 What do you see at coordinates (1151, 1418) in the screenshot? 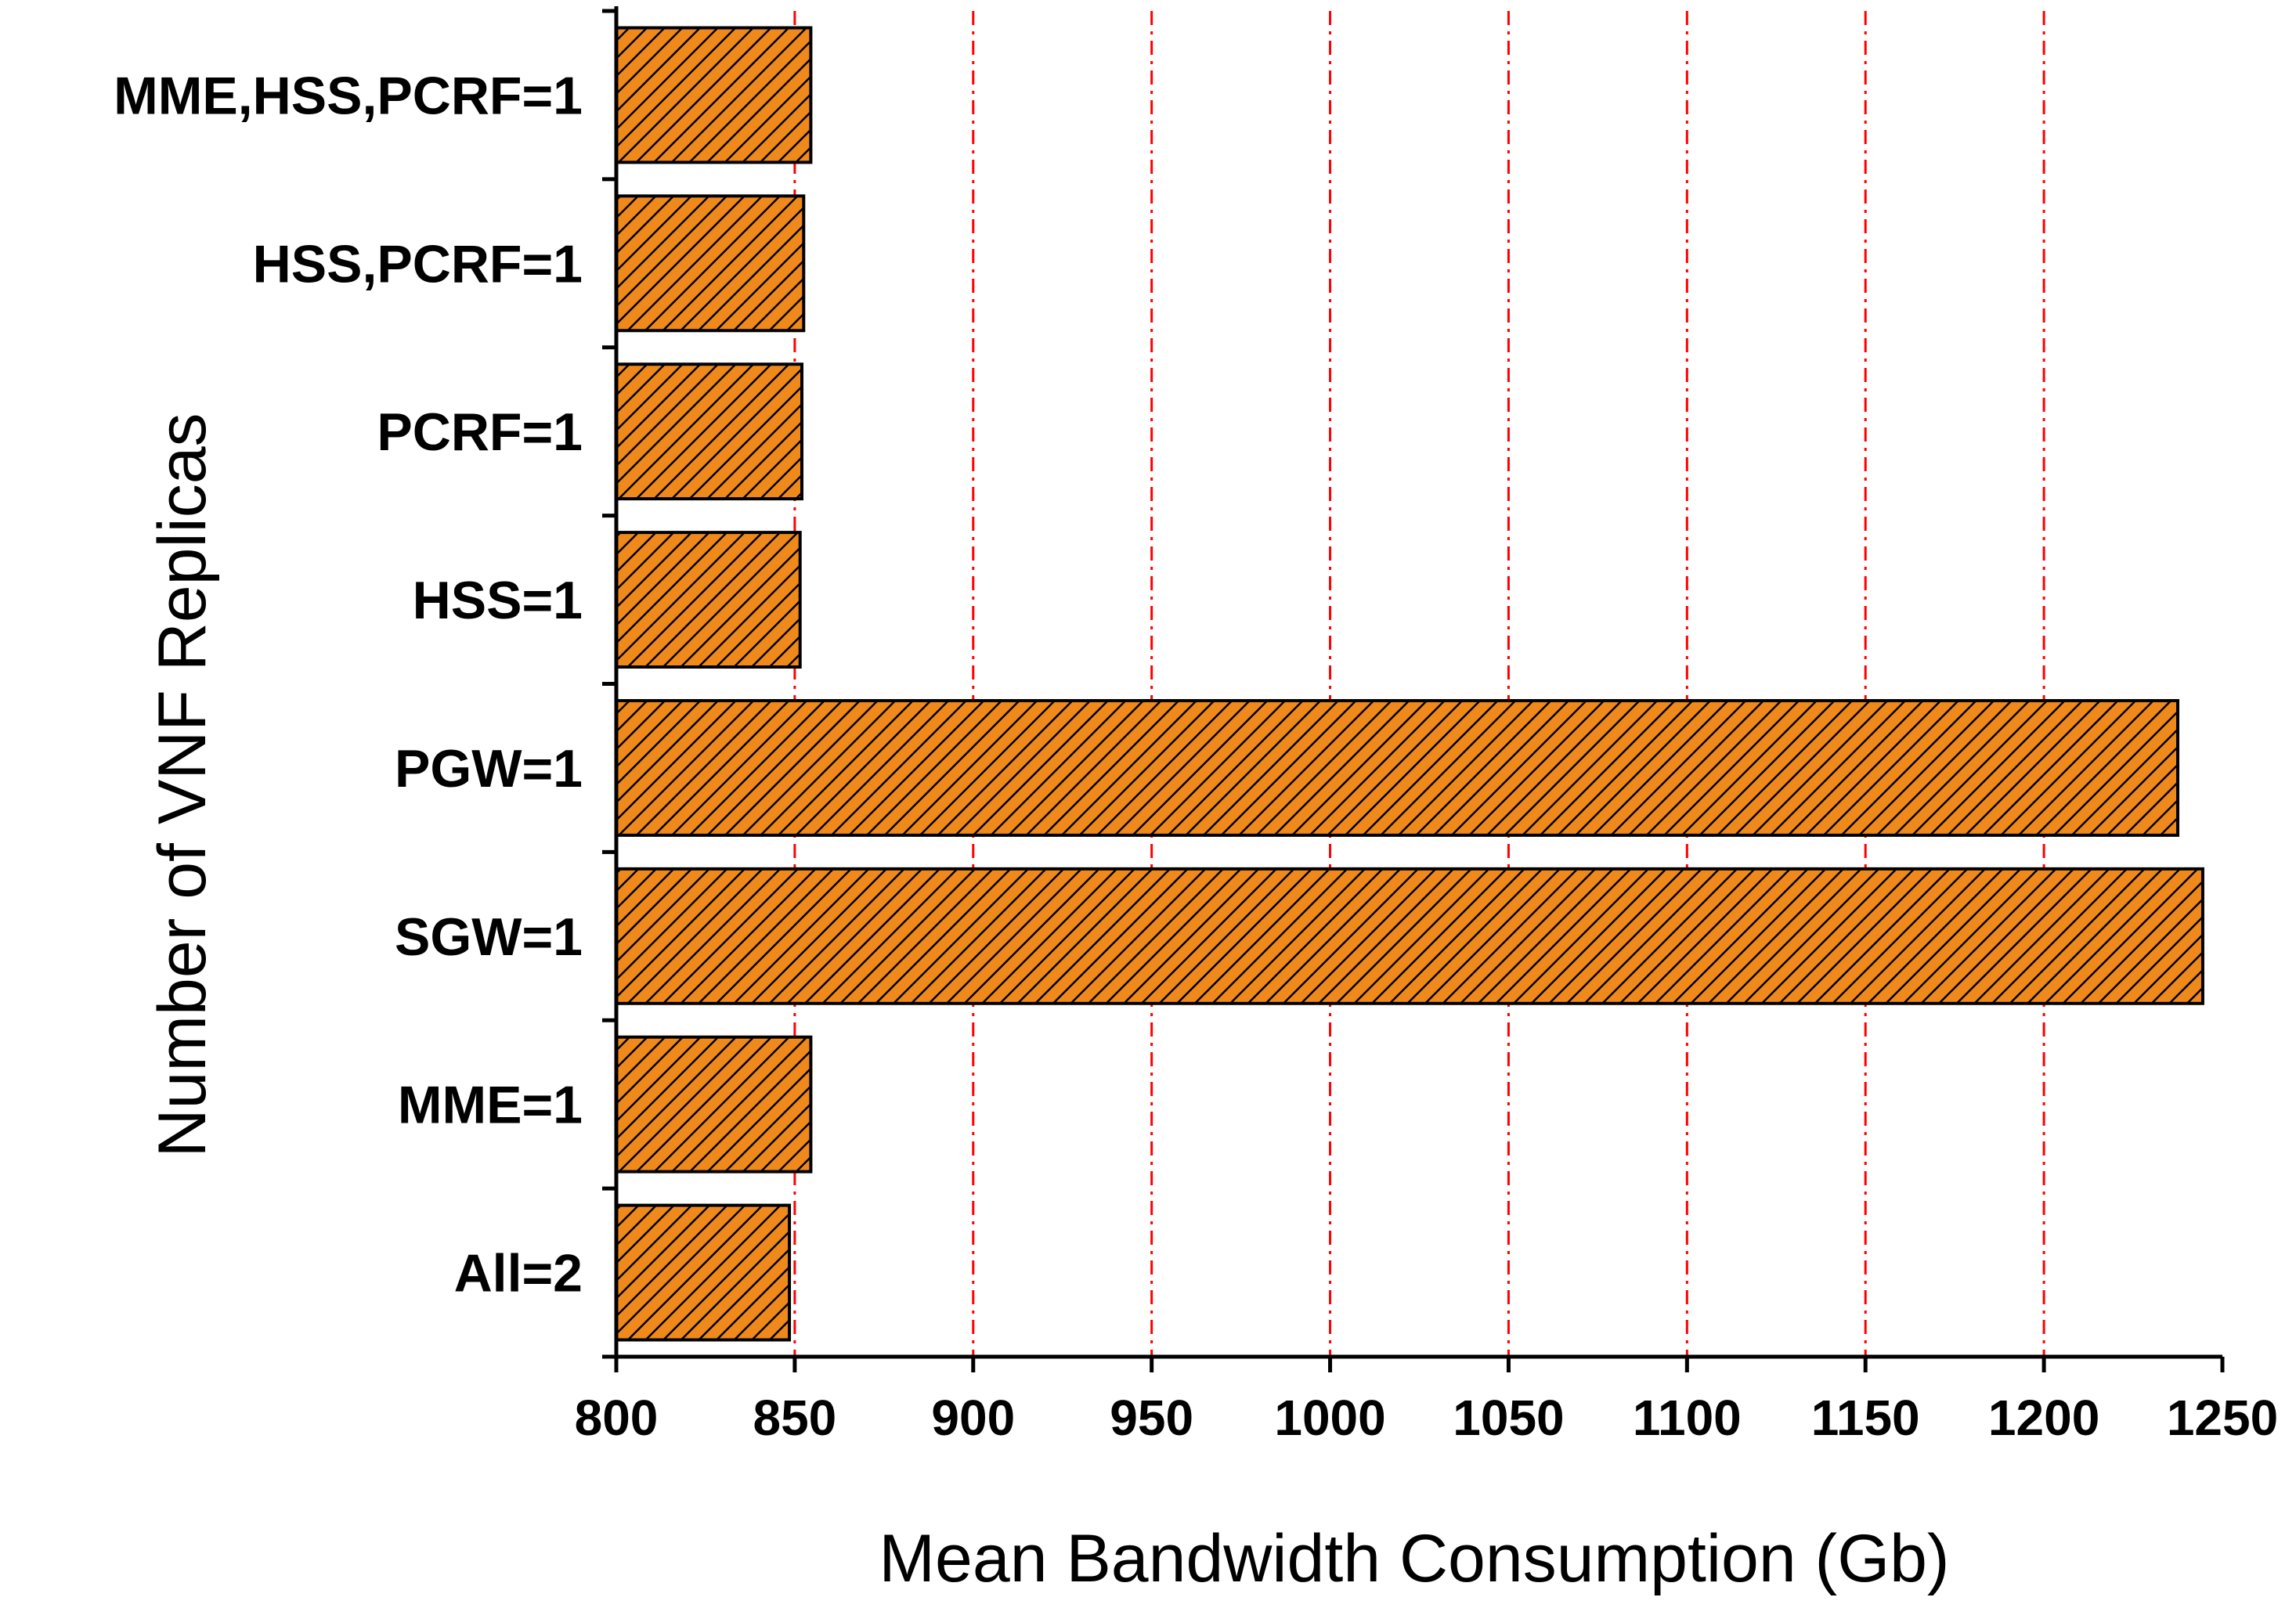
I see `x-tick-label: 950` at bounding box center [1151, 1418].